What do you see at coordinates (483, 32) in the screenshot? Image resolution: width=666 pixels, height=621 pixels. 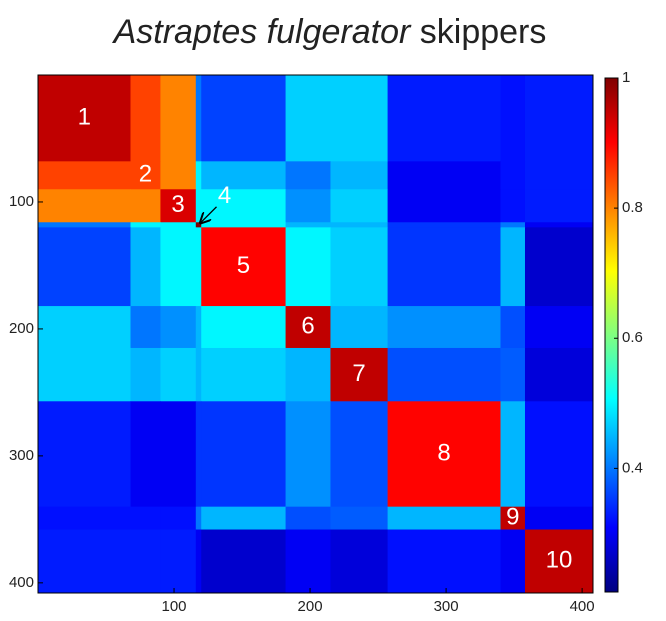 I see `title-rest: skippers` at bounding box center [483, 32].